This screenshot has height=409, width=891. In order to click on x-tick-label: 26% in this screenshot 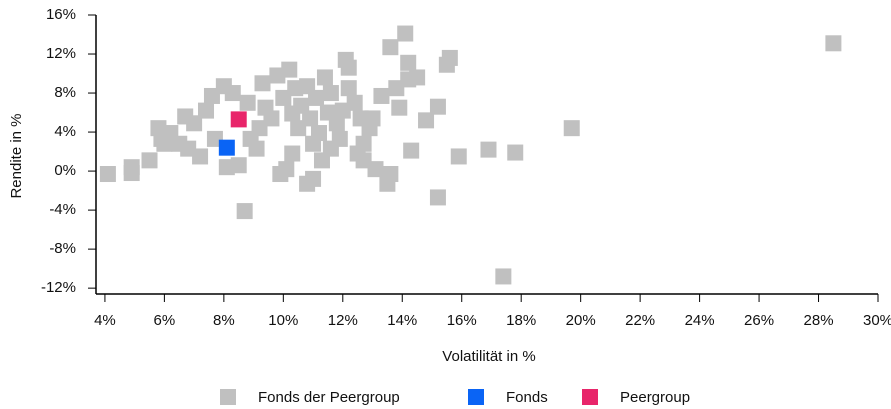, I will do `click(759, 320)`.